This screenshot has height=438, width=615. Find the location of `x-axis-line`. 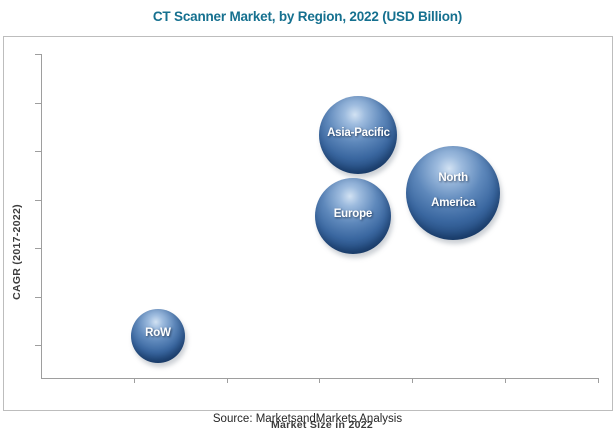

x-axis-line is located at coordinates (320, 378).